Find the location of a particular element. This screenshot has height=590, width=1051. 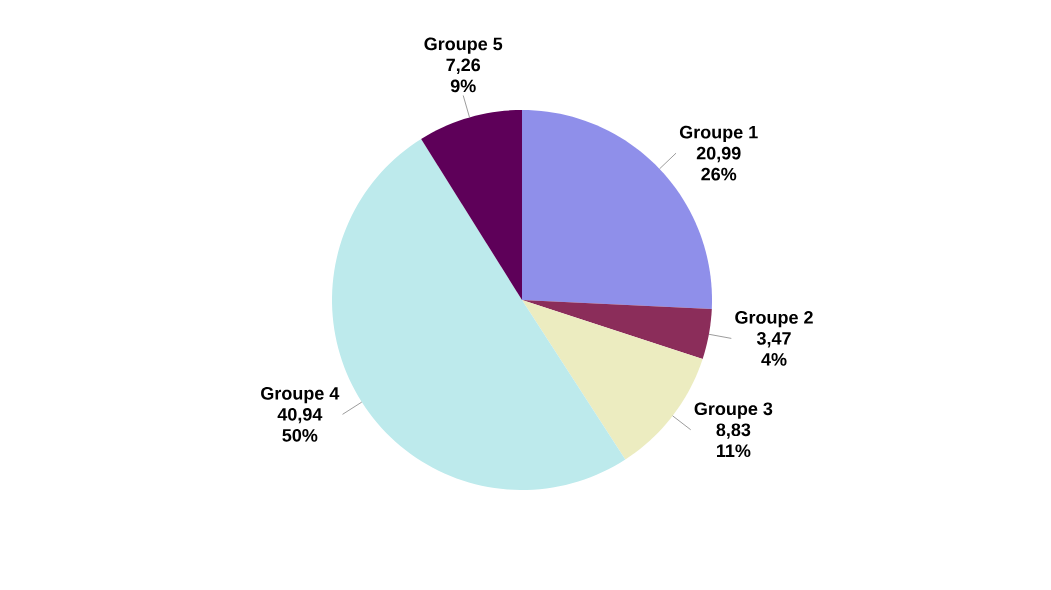

data-label: 7,26 is located at coordinates (463, 66).